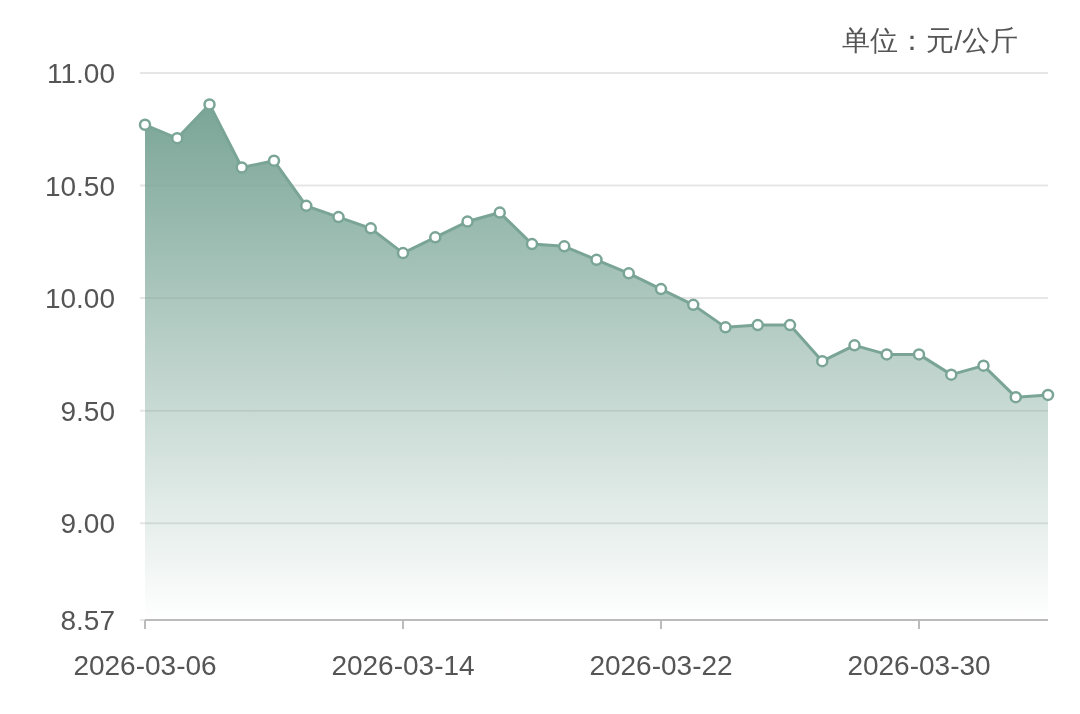  I want to click on x-tick-label: 2026-03-14, so click(403, 665).